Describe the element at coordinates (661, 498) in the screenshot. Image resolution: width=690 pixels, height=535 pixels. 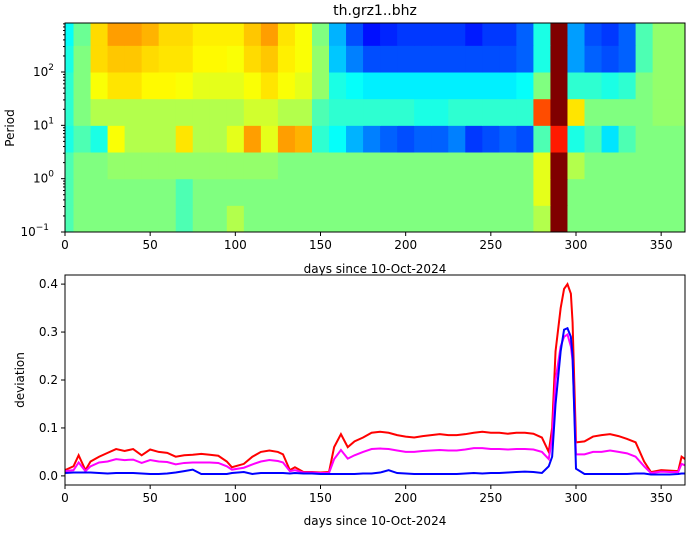
I see `x-tick-label: 350` at that location.